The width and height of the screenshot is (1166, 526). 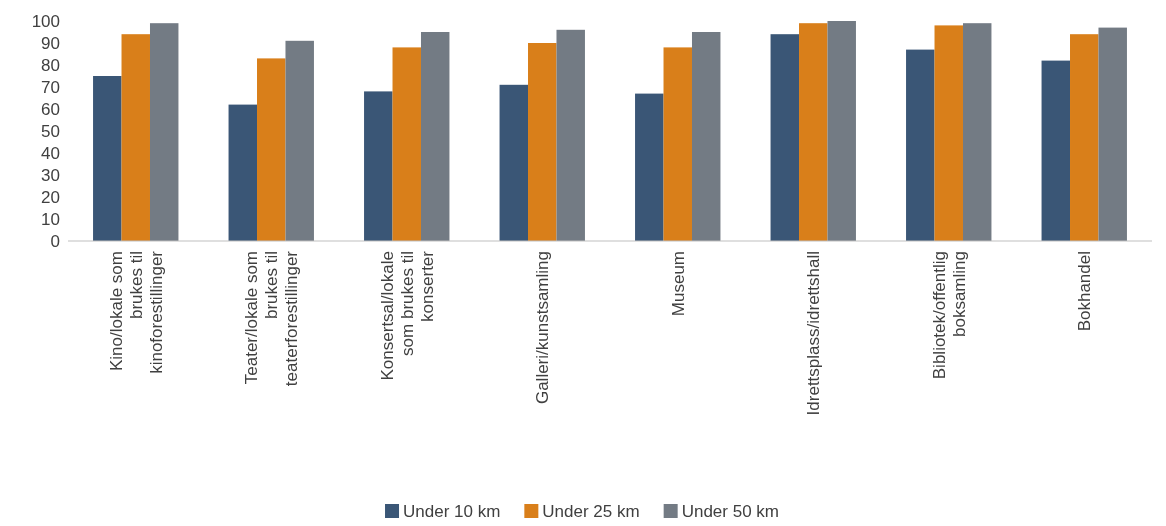 What do you see at coordinates (543, 328) in the screenshot?
I see `x-tick-label: Galleri/kunstsamling` at bounding box center [543, 328].